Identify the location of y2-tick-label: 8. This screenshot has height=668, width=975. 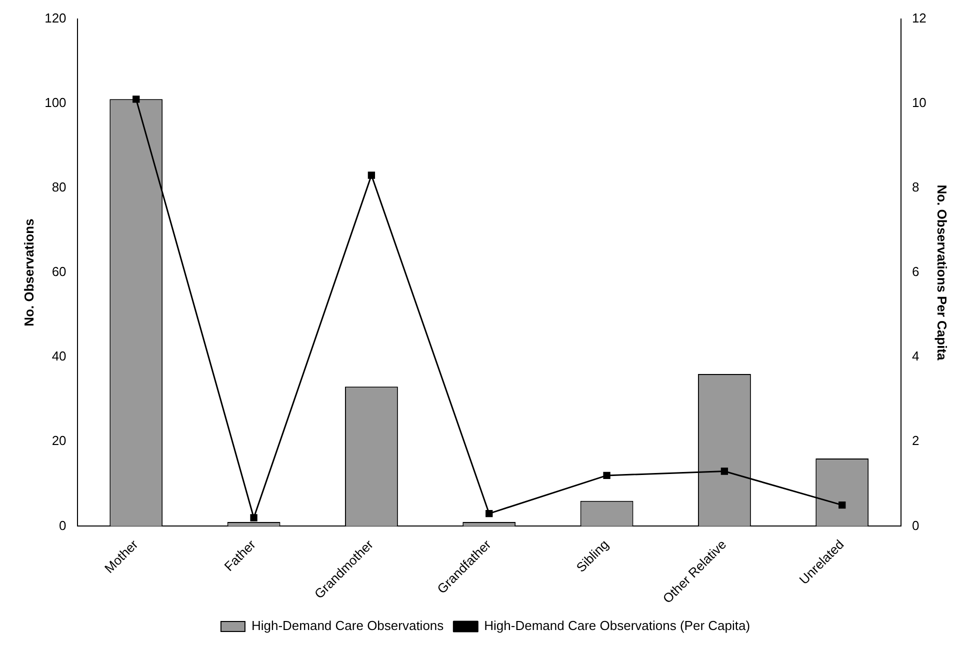
(916, 187).